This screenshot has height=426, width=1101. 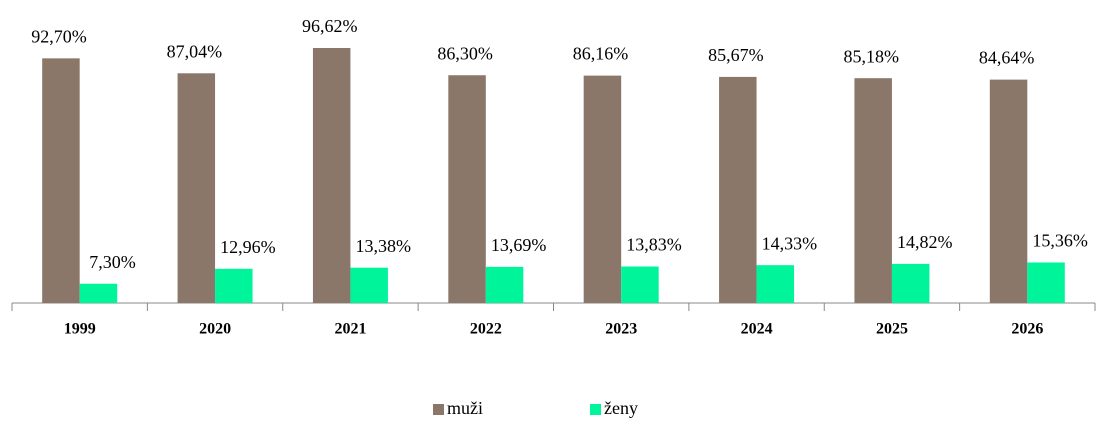 I want to click on x-tick-label: 2025, so click(x=892, y=329).